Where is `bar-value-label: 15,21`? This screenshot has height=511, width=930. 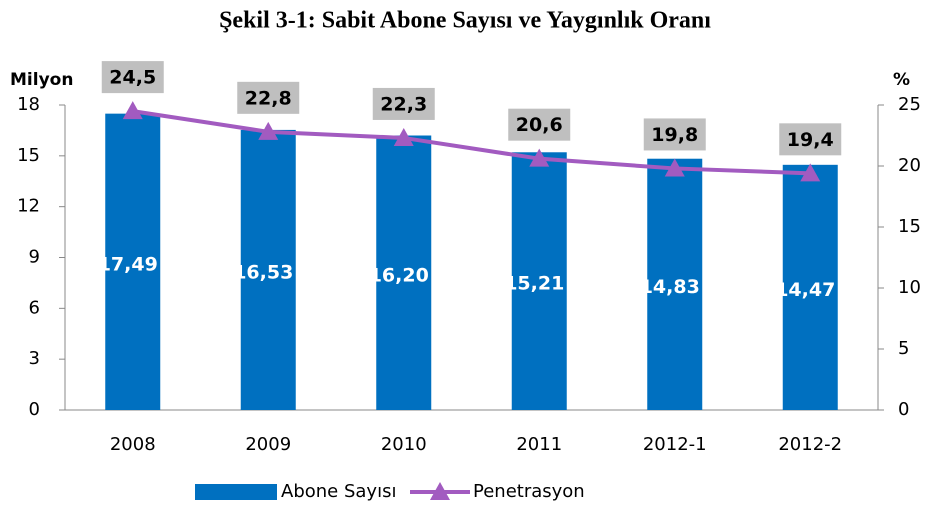 bar-value-label: 15,21 is located at coordinates (534, 284).